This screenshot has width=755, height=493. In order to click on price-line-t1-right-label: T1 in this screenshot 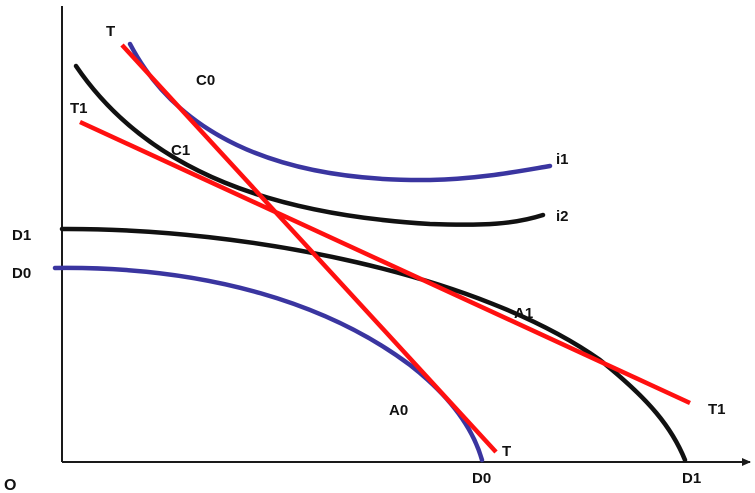, I will do `click(717, 409)`.